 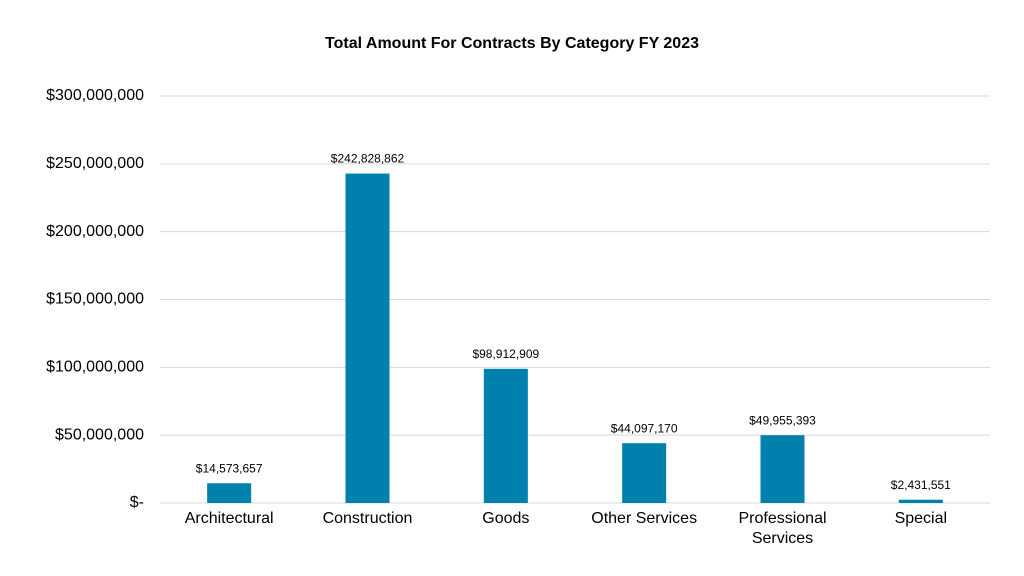 What do you see at coordinates (99, 434) in the screenshot?
I see `y-tick-label: $50,000,000` at bounding box center [99, 434].